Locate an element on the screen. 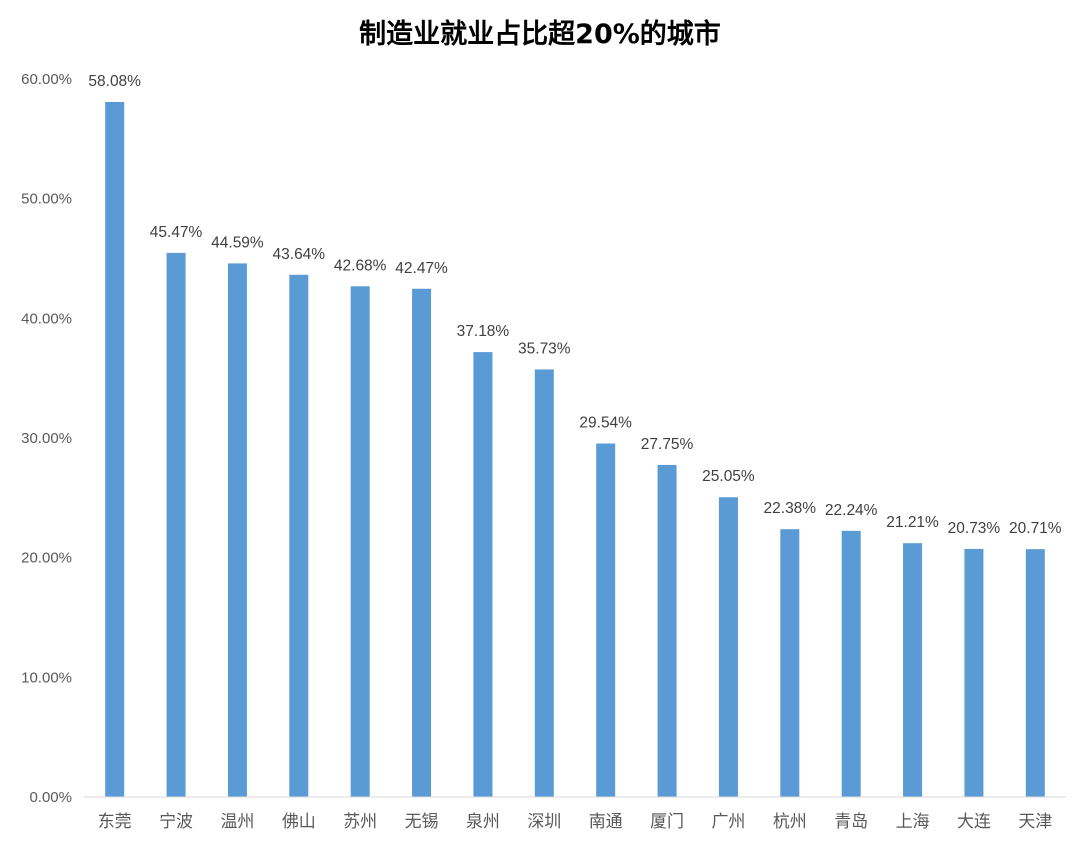 The height and width of the screenshot is (847, 1080). x-tick-label: 广州 is located at coordinates (728, 822).